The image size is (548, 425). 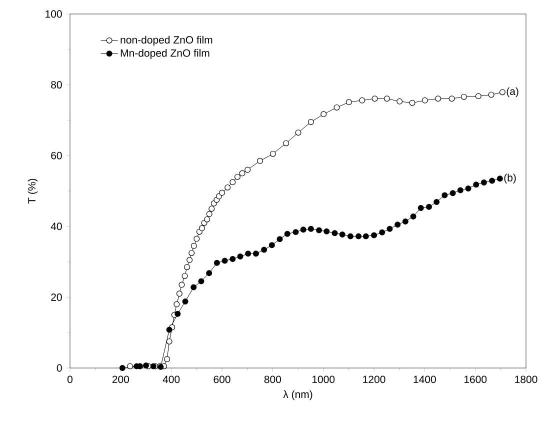 What do you see at coordinates (374, 380) in the screenshot?
I see `x-tick-label: 1200` at bounding box center [374, 380].